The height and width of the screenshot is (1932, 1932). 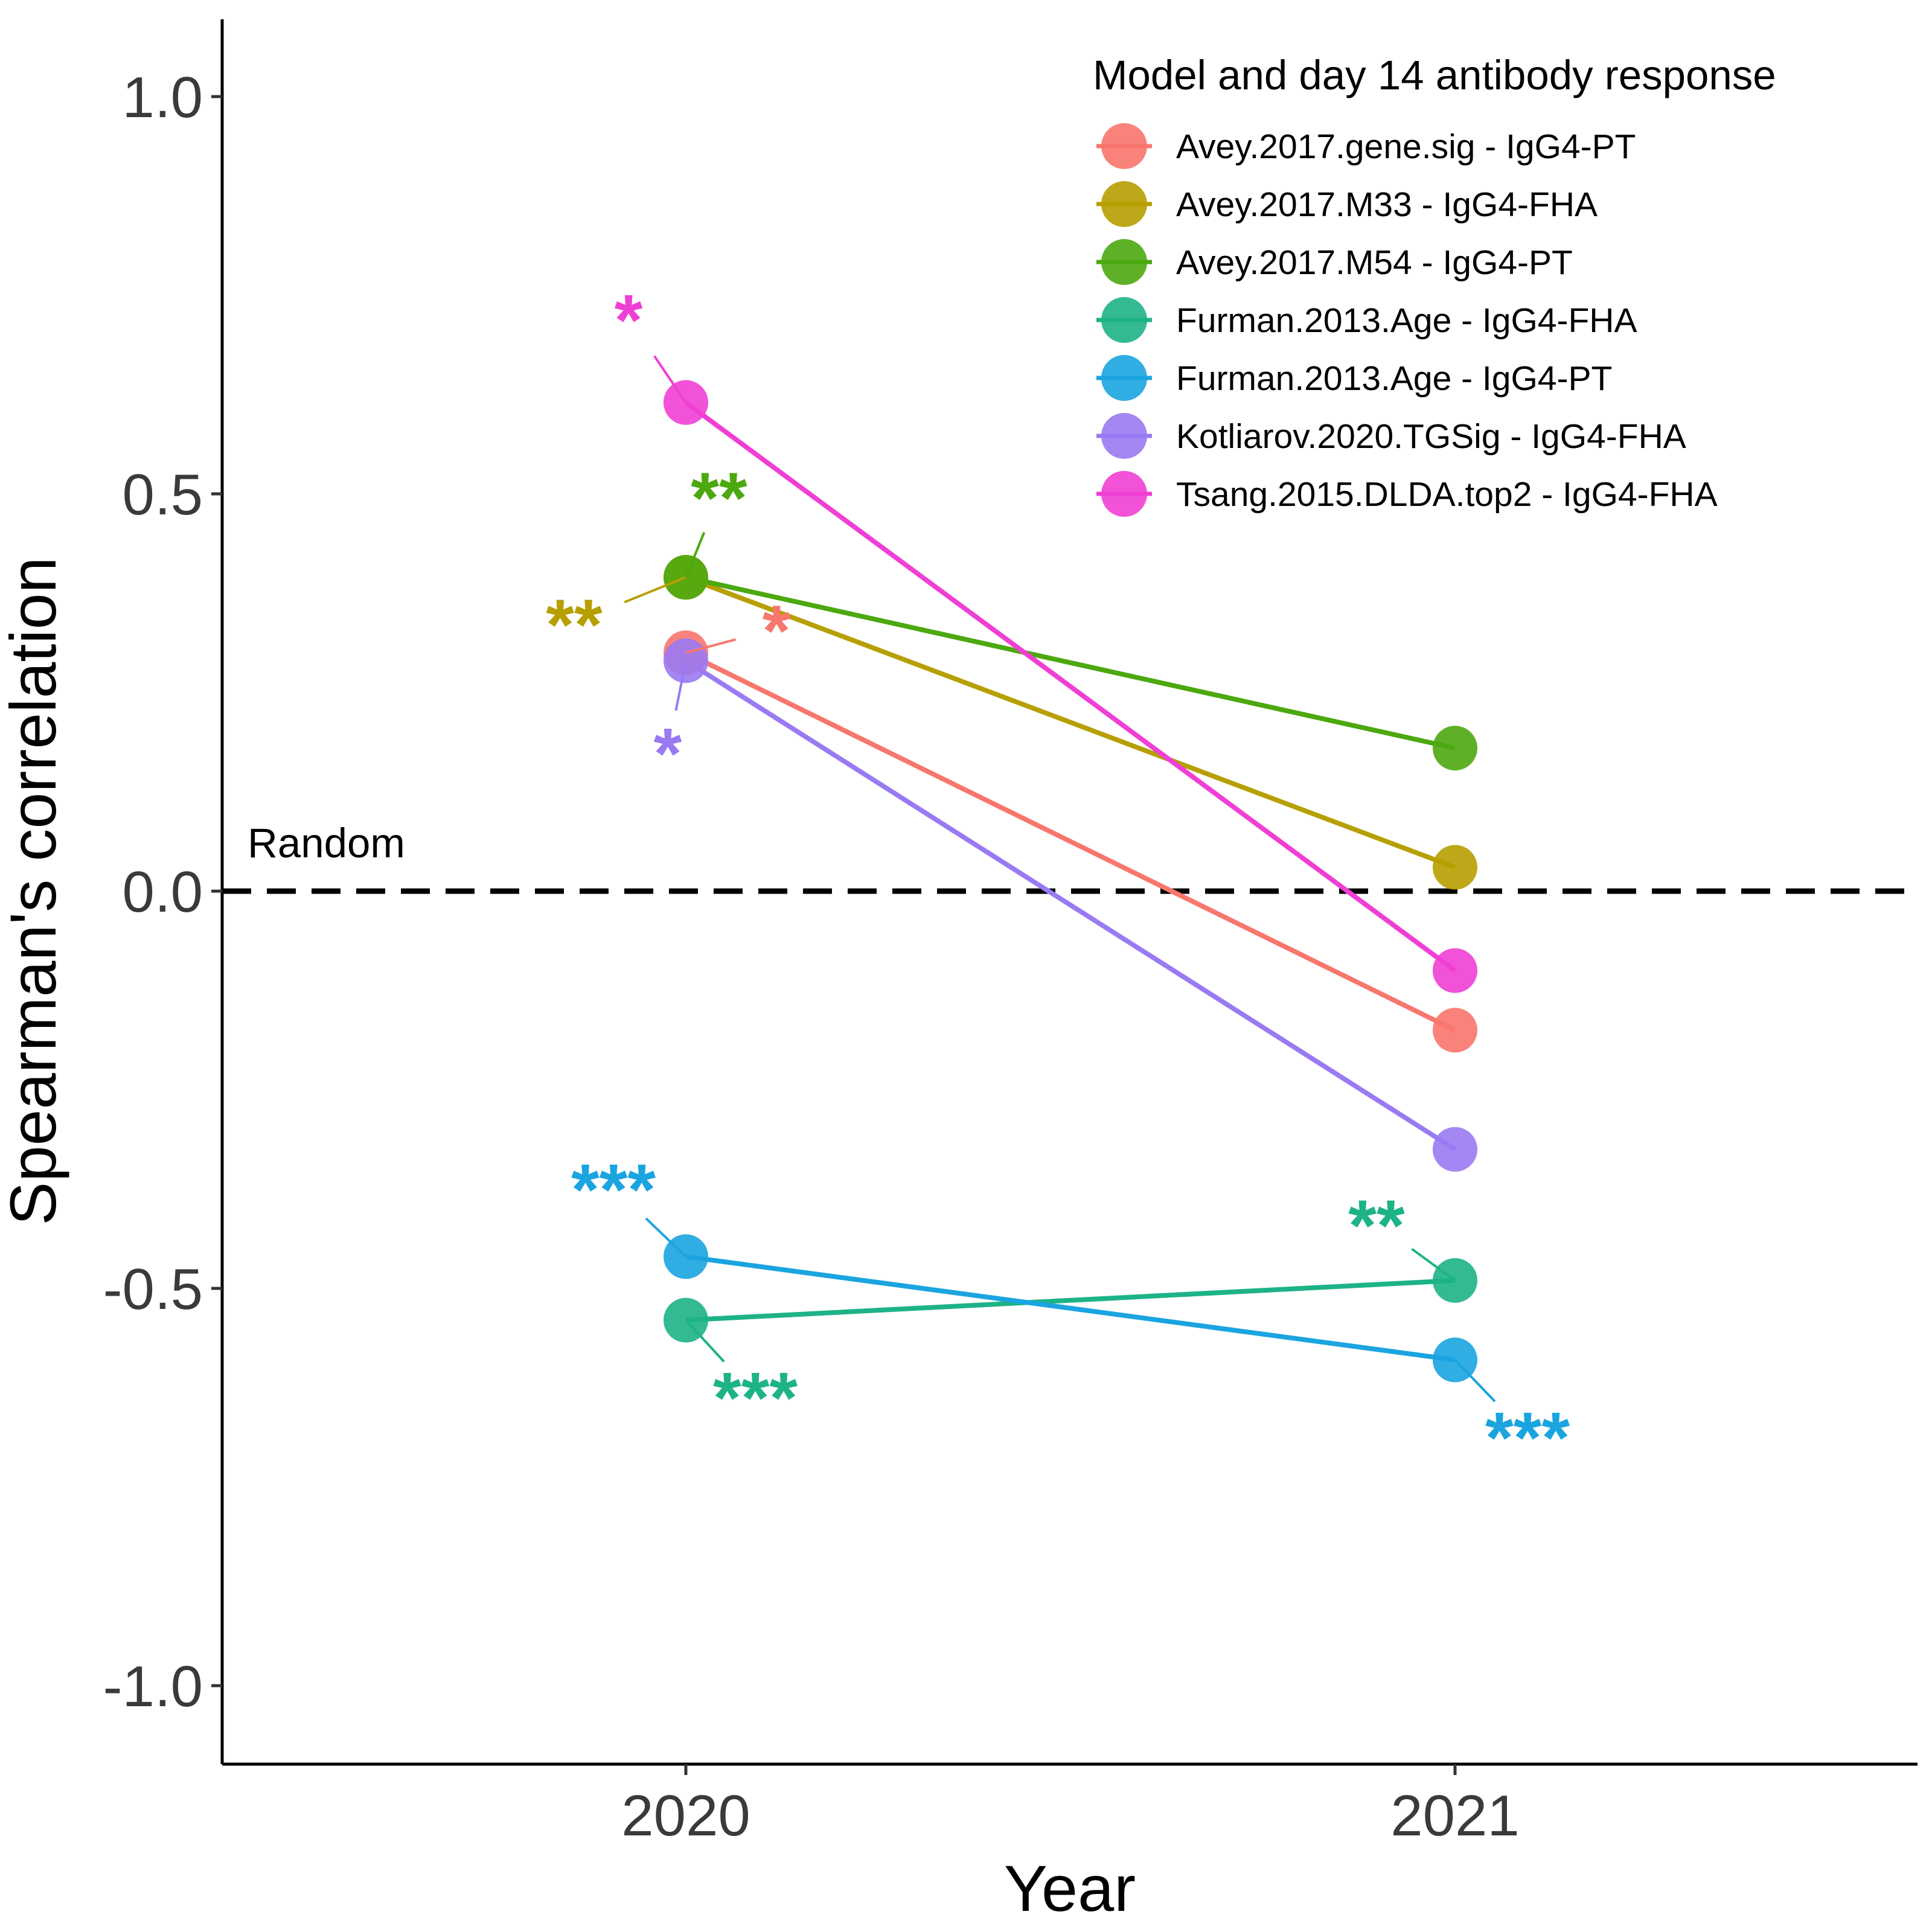 I want to click on legend-label: Avey.2017.gene.sig - IgG4-PT, so click(x=1406, y=147).